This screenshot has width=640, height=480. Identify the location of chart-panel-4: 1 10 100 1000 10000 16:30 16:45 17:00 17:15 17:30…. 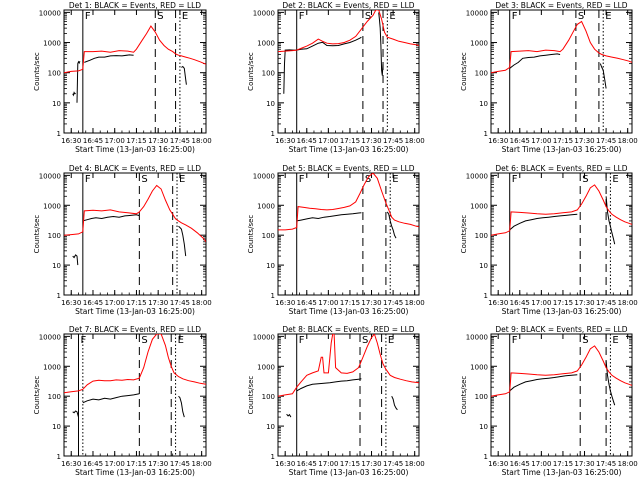
(122, 240).